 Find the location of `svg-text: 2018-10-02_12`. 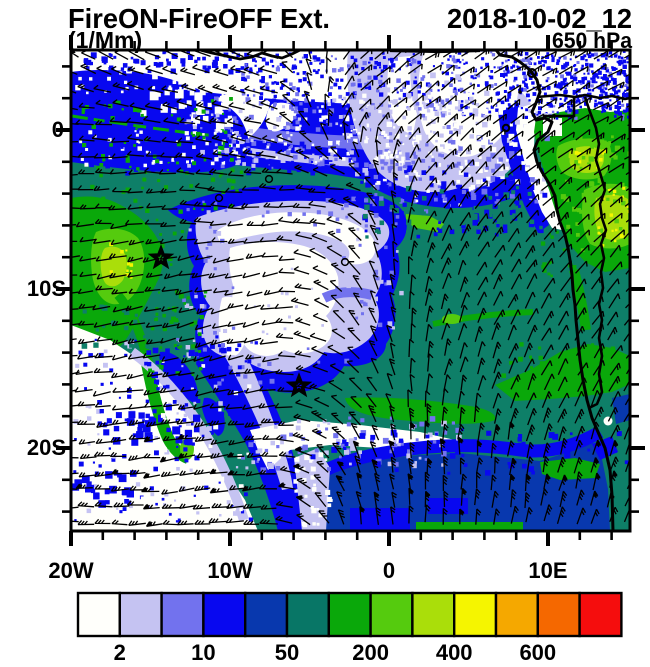

svg-text: 2018-10-02_12 is located at coordinates (539, 18).